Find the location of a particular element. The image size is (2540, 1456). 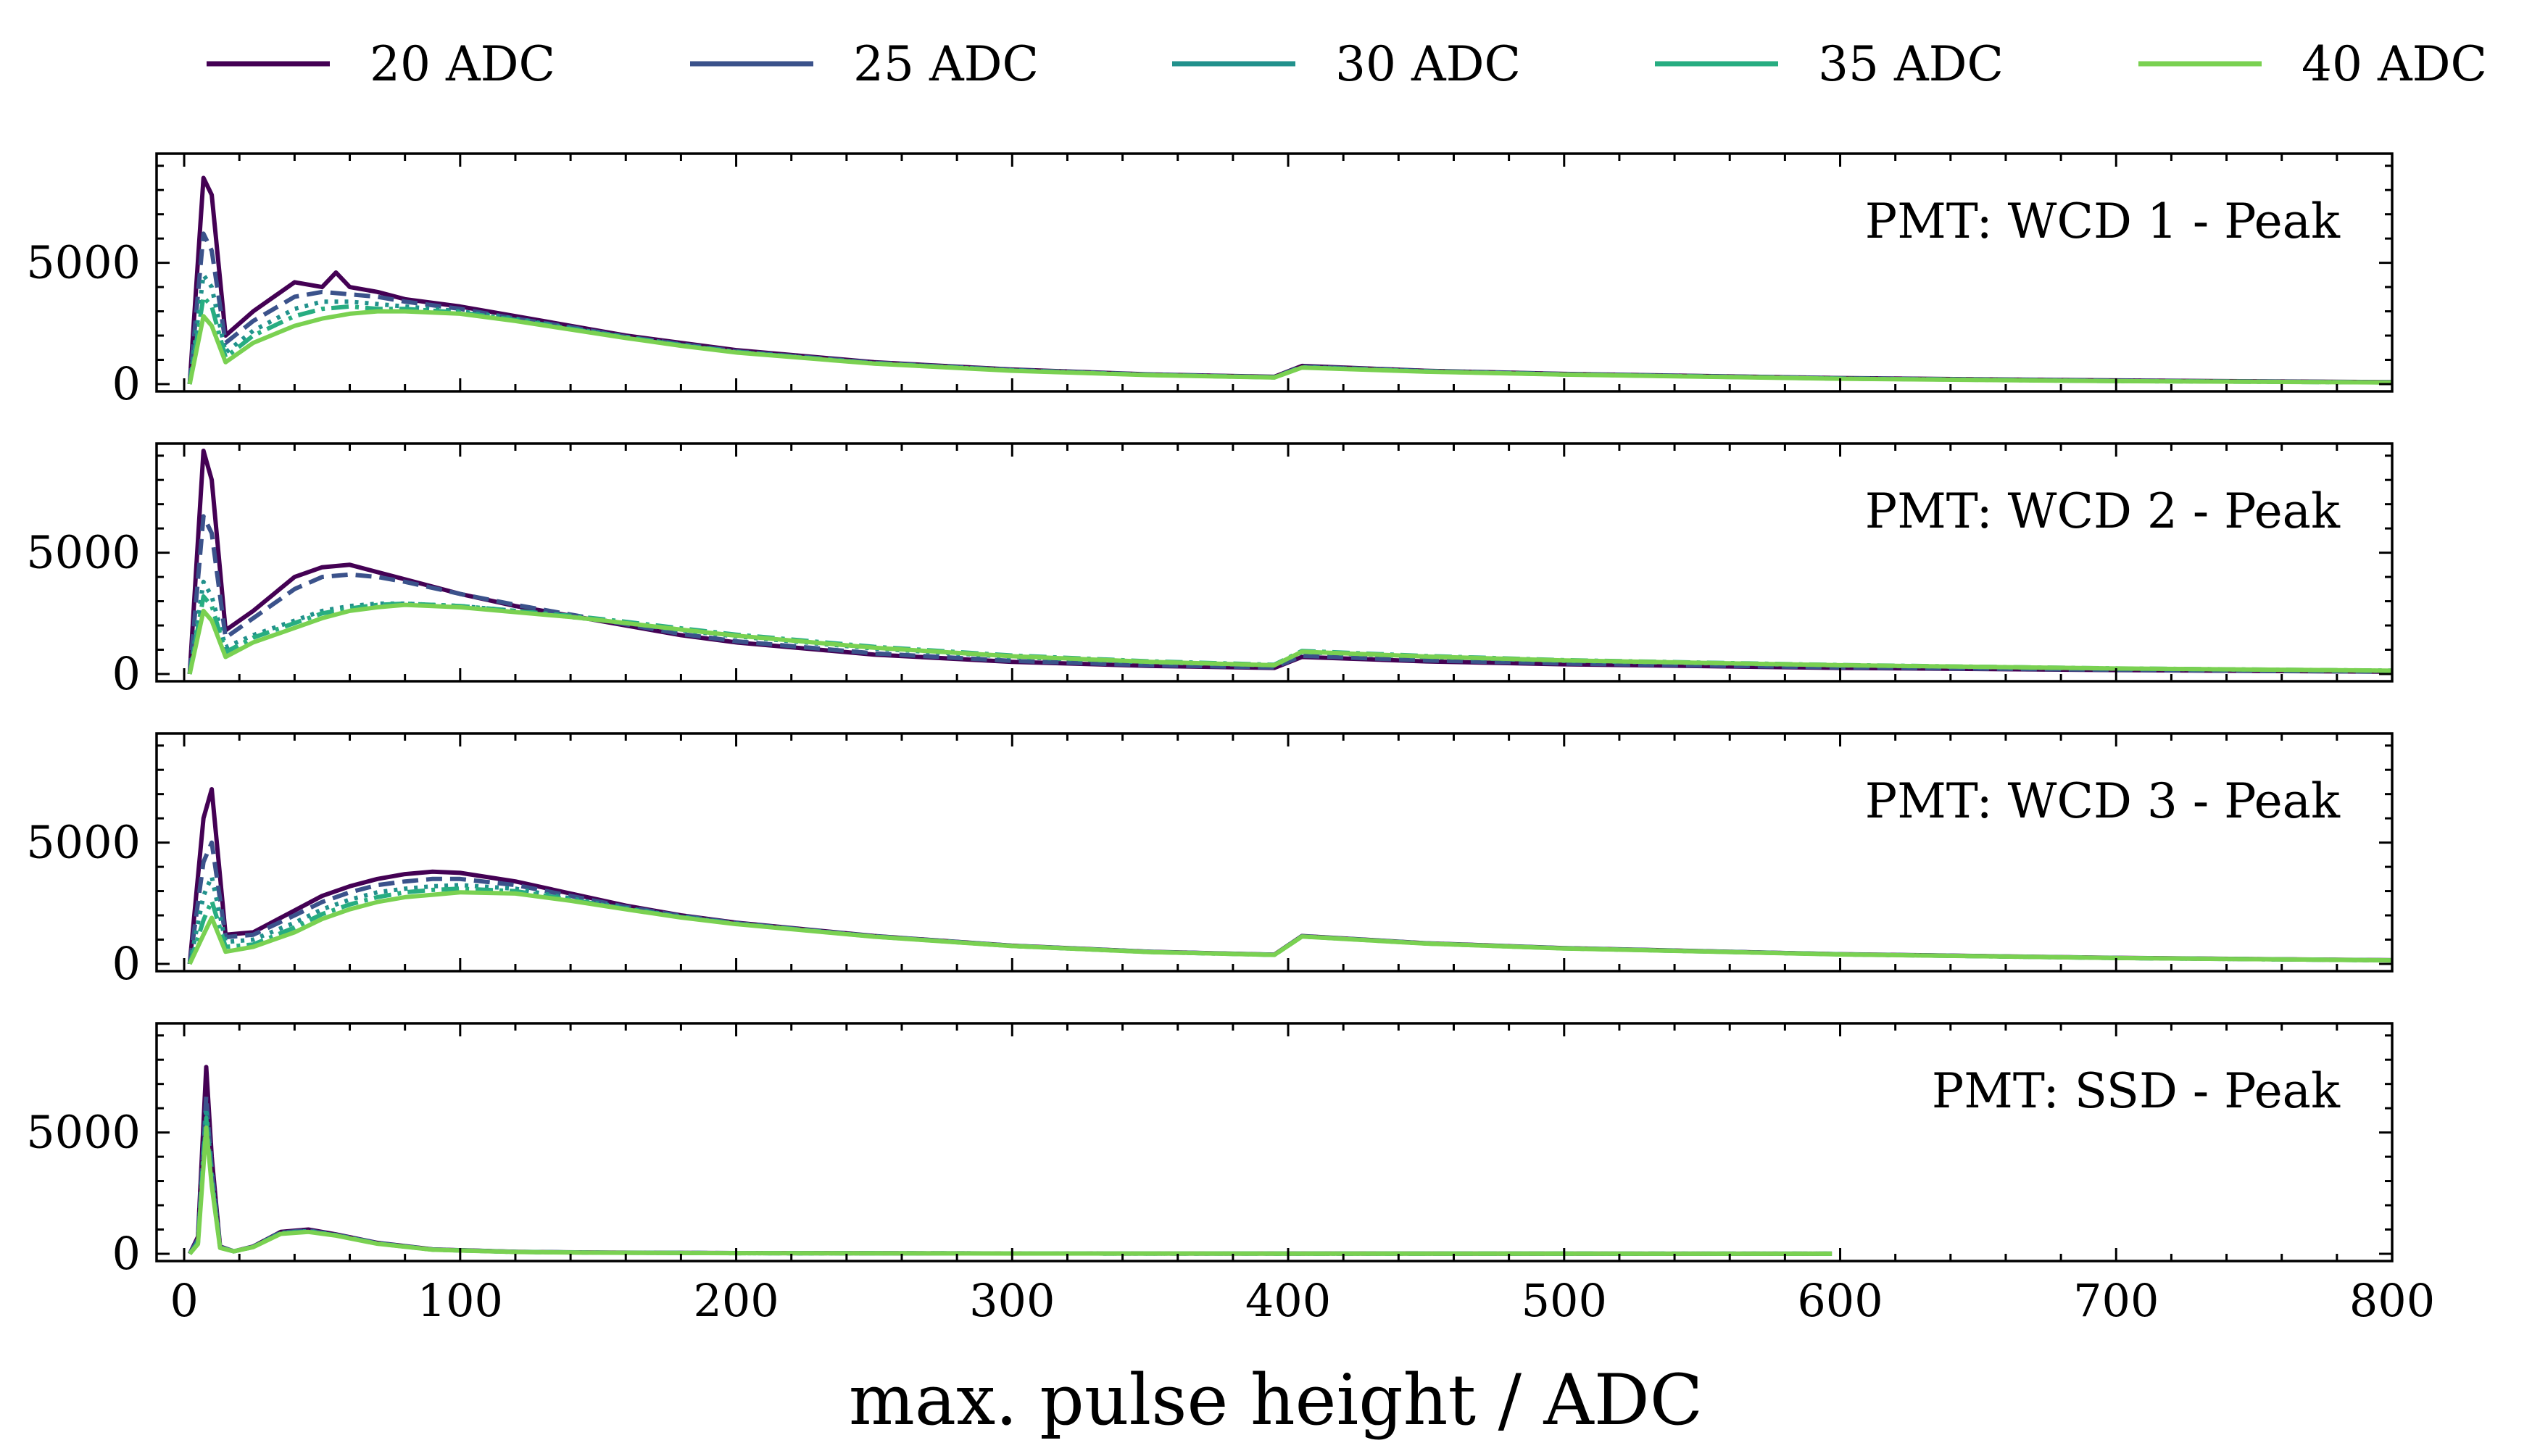

legend: 20 ADC 25 ADC 30 ADC 35 ADC 40 ADC is located at coordinates (1347, 64).